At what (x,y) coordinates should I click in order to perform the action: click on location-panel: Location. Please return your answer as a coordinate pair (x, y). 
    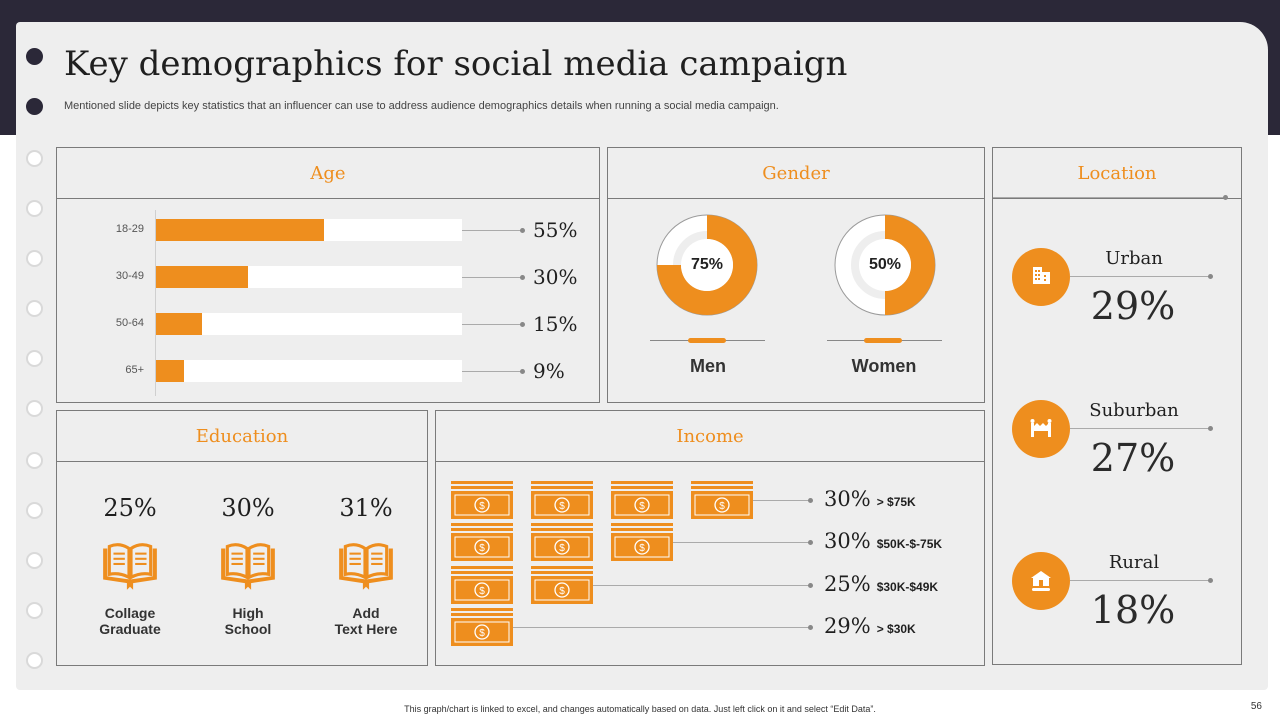
    Looking at the image, I should click on (1117, 406).